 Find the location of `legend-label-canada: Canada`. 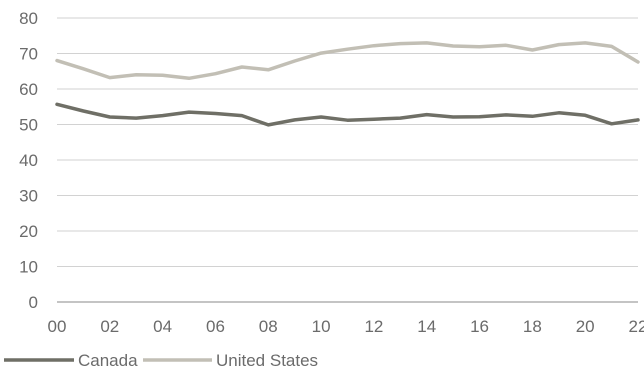

legend-label-canada: Canada is located at coordinates (108, 360).